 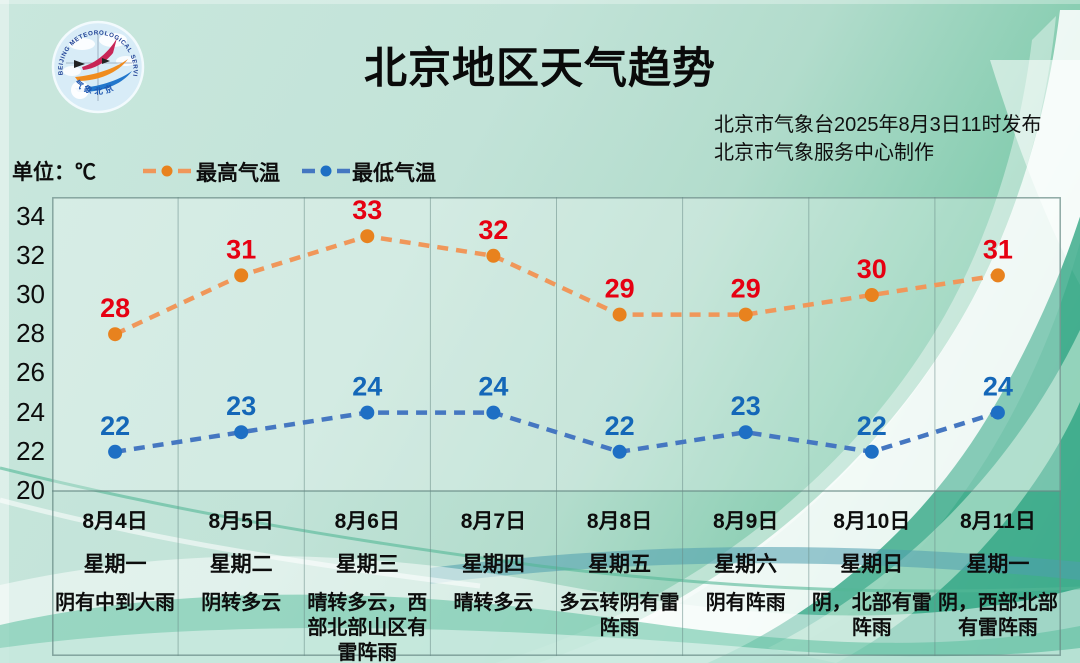 What do you see at coordinates (115, 308) in the screenshot?
I see `high-temp-value-label: 28` at bounding box center [115, 308].